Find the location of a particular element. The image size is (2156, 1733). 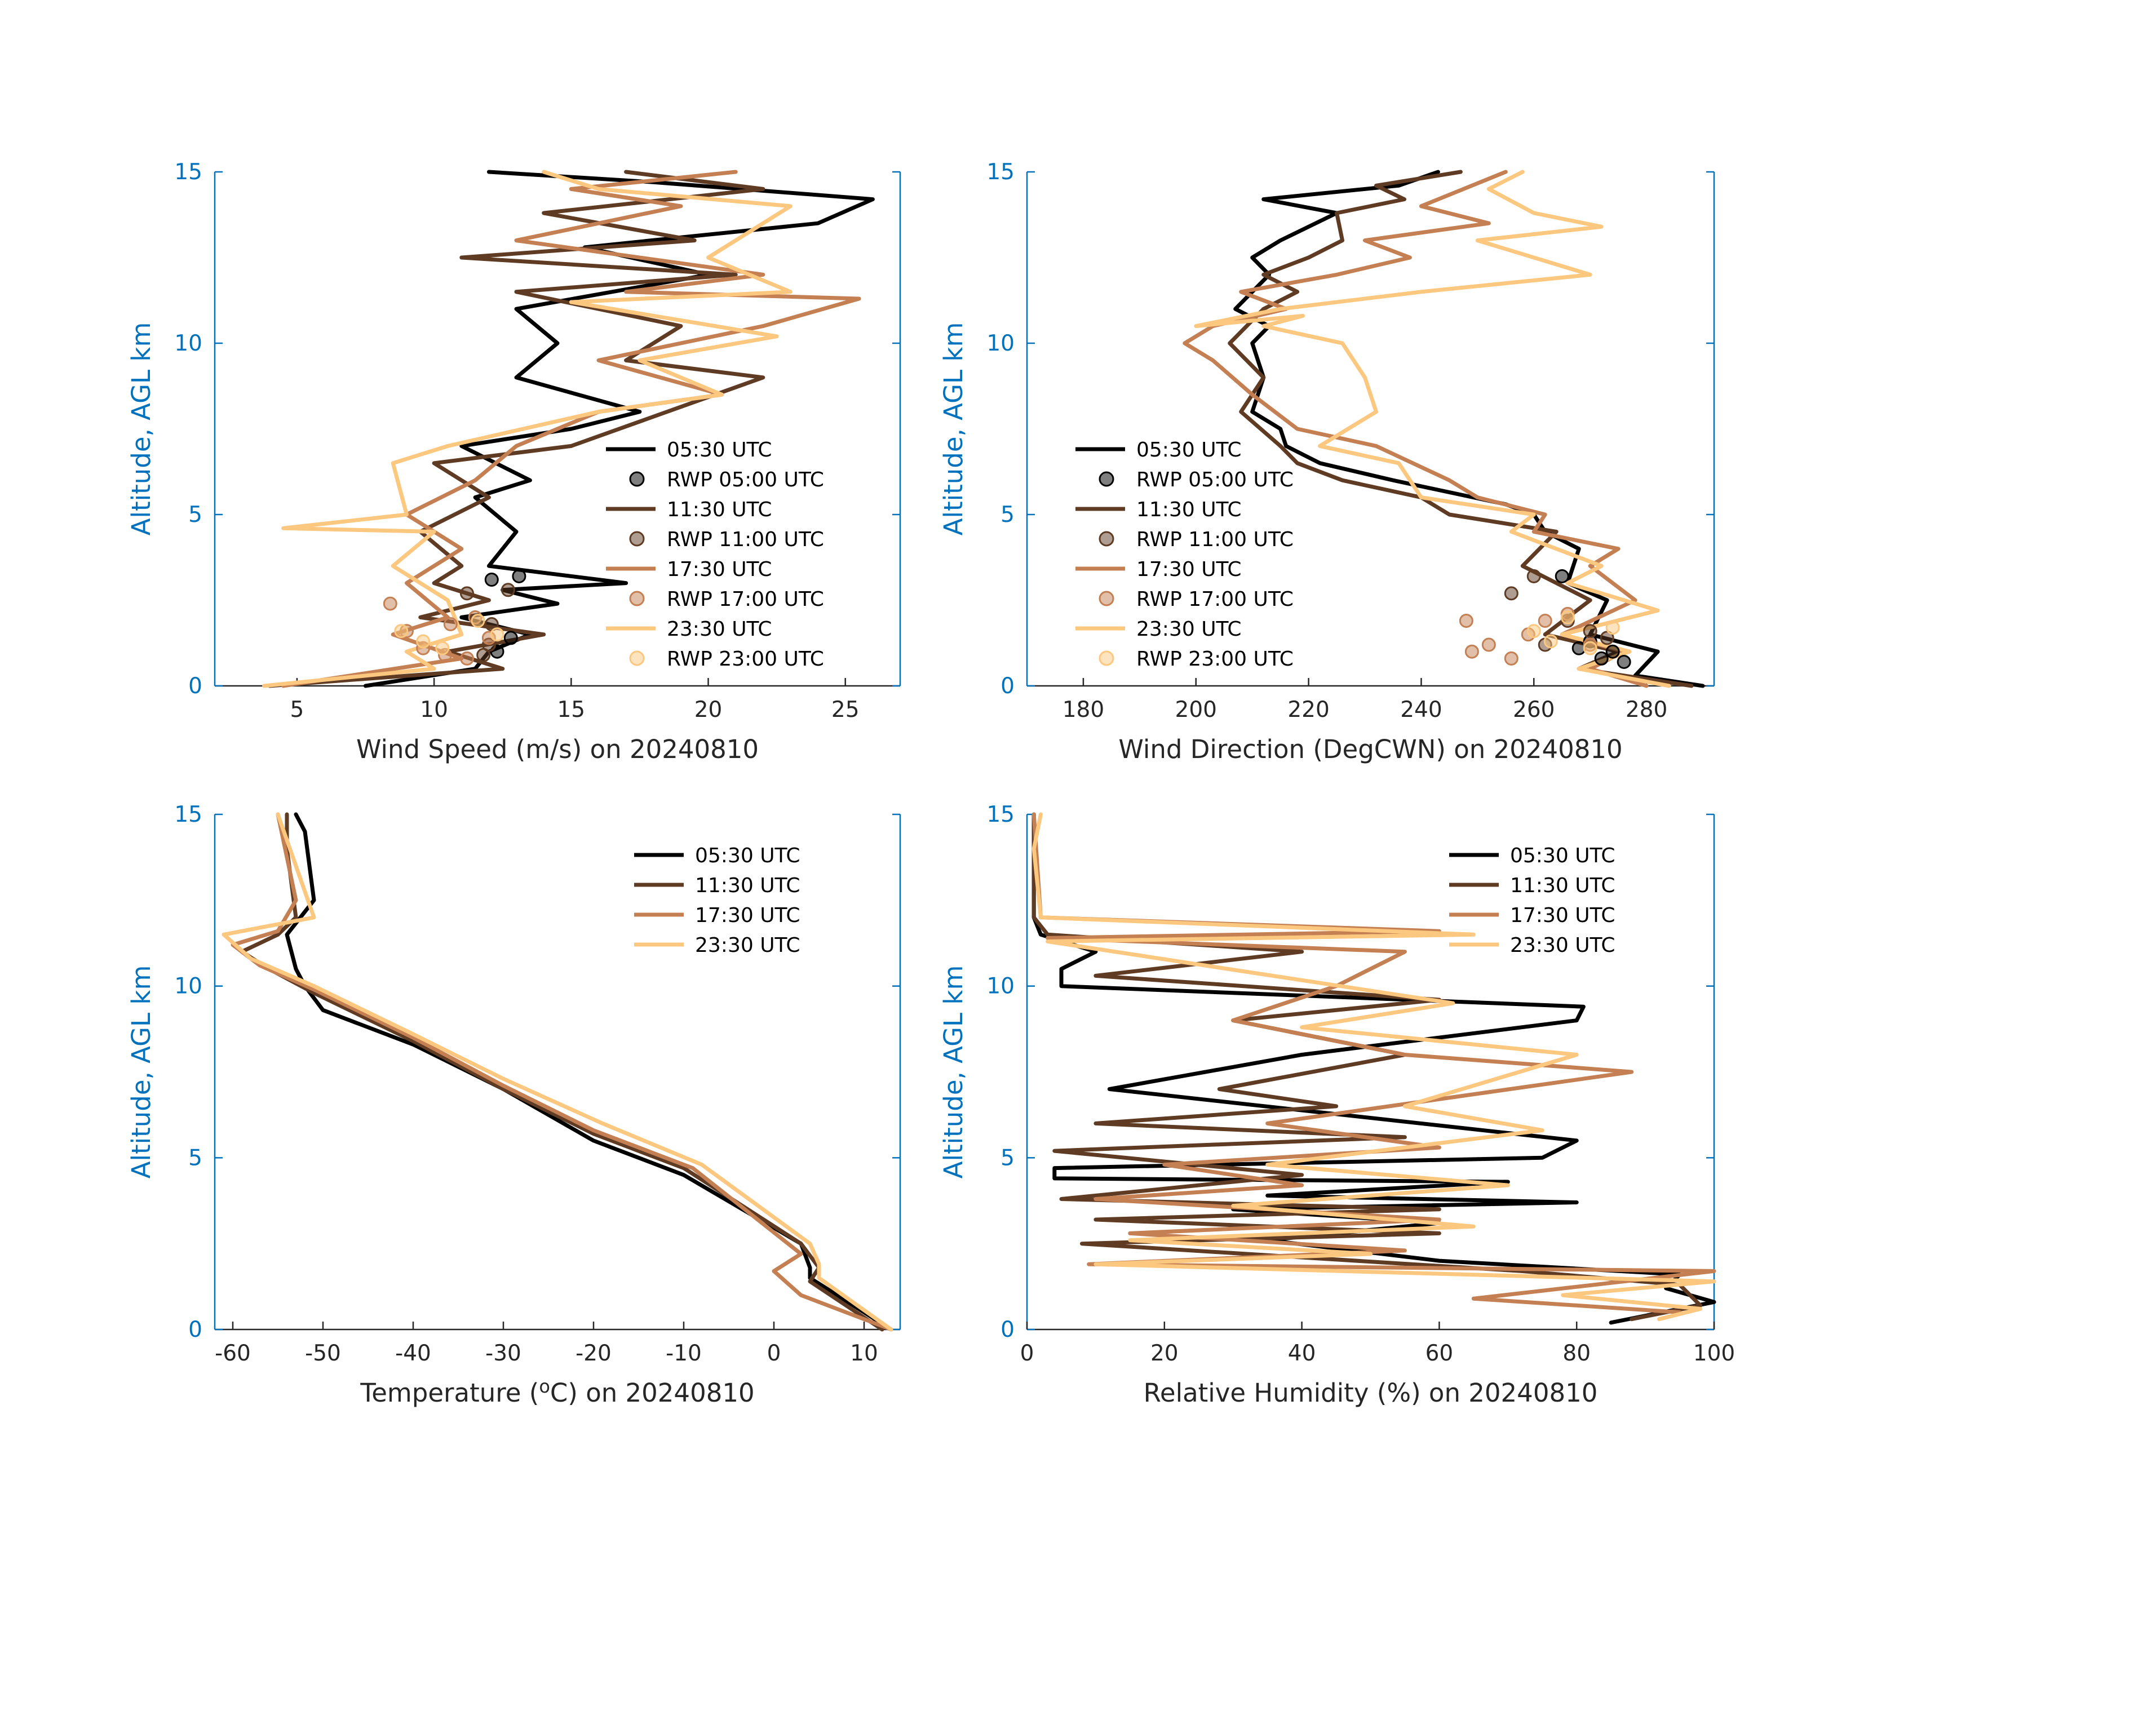

humidity-xlabel: Relative Humidity (%) on 20240810 is located at coordinates (1371, 1393).